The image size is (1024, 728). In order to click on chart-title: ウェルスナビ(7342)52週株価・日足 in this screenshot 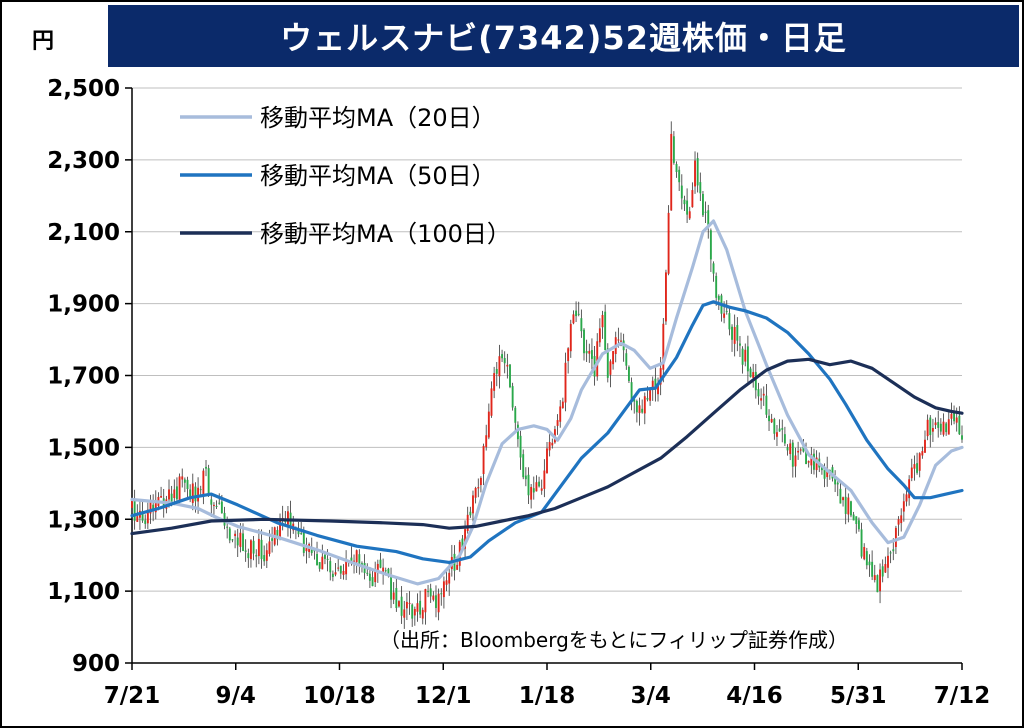, I will do `click(563, 36)`.